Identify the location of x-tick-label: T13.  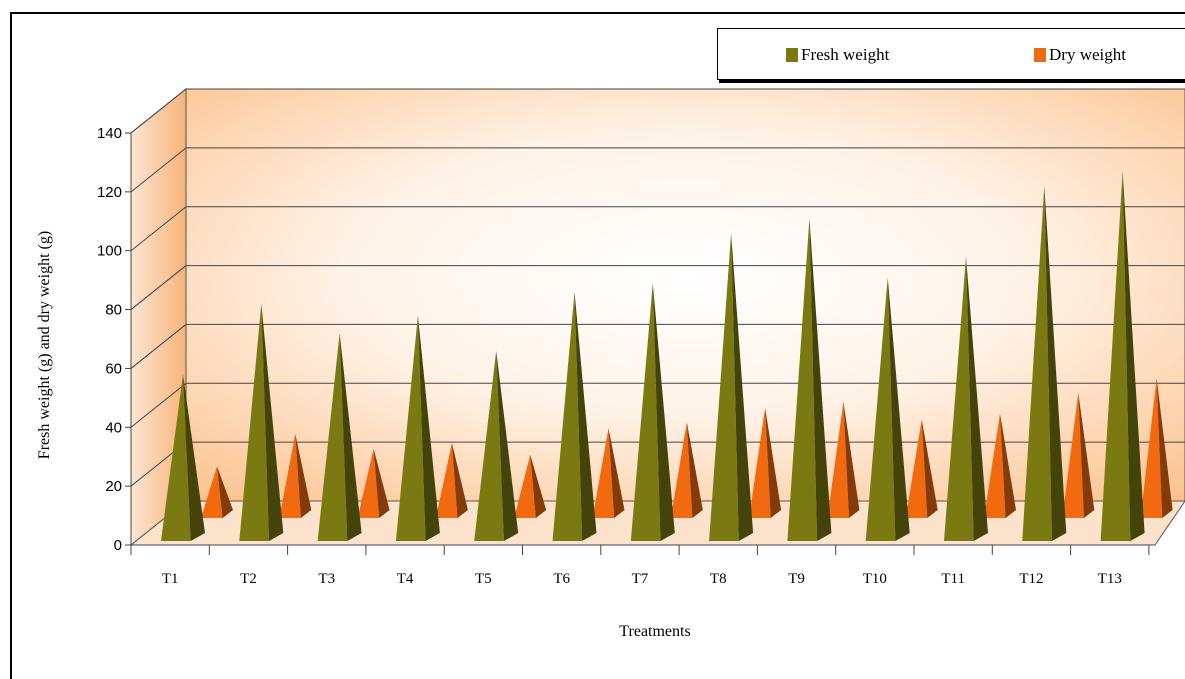
(1110, 579).